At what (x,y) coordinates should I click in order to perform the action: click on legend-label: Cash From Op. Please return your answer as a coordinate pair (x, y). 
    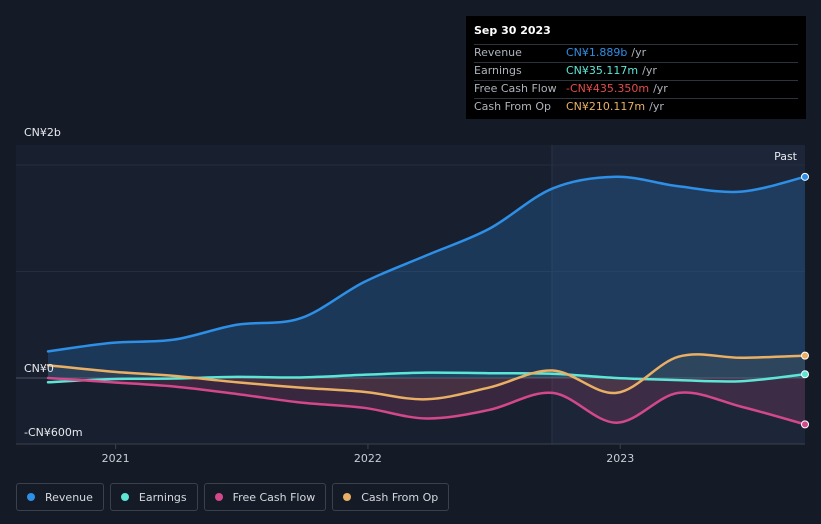
    Looking at the image, I should click on (400, 497).